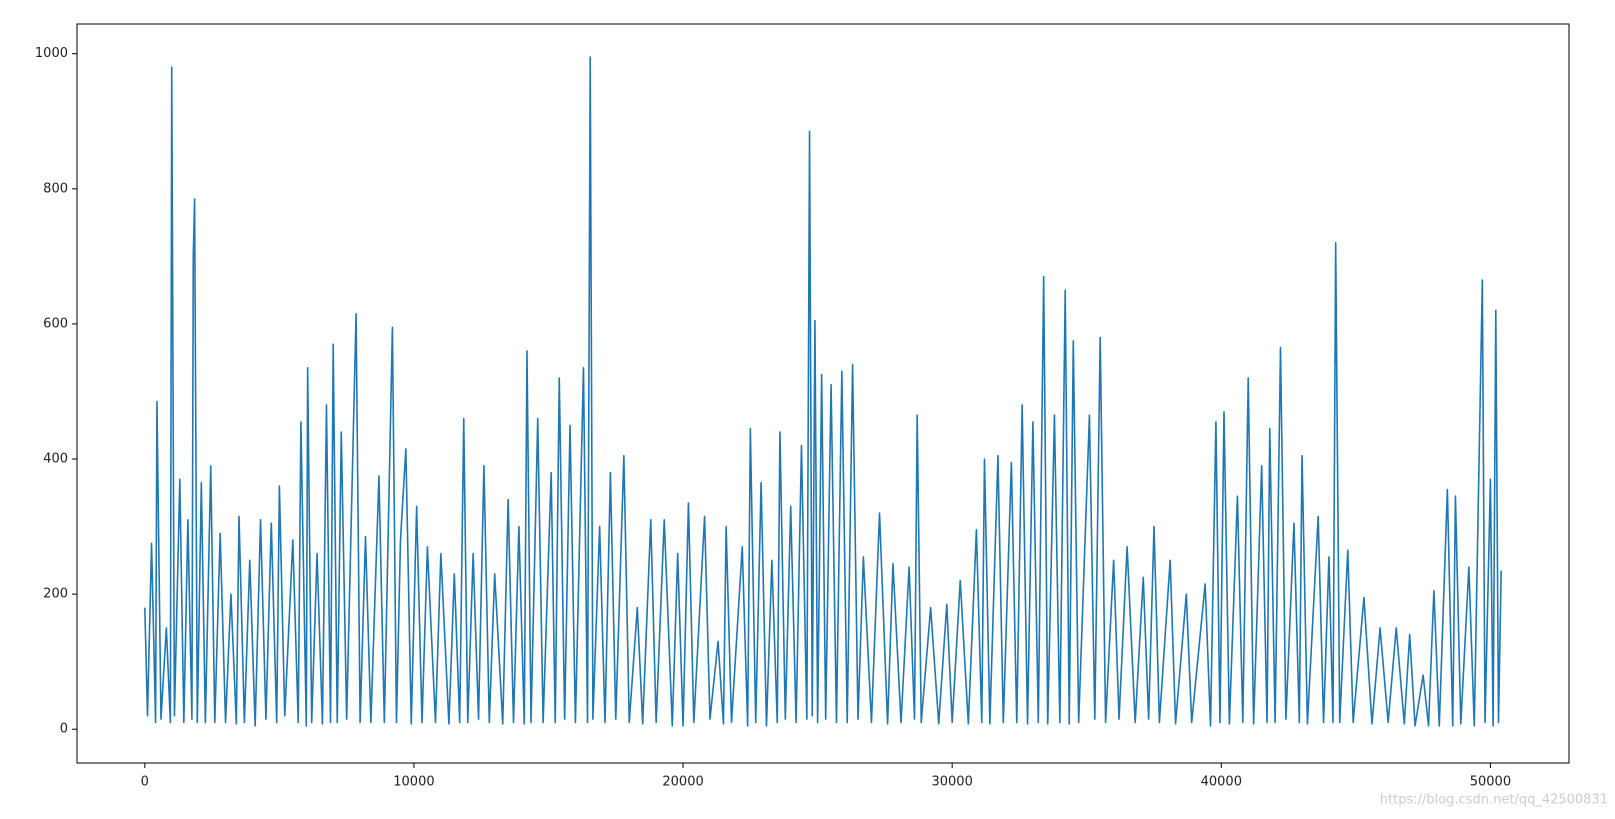 The image size is (1615, 819). What do you see at coordinates (951, 782) in the screenshot?
I see `x-tick-label: 30000` at bounding box center [951, 782].